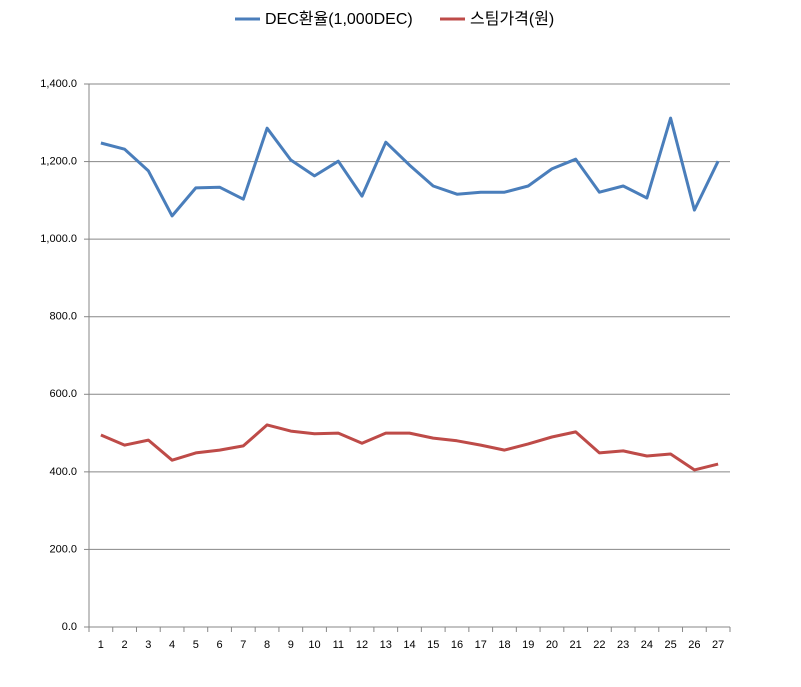  I want to click on x-tick-label: 16, so click(457, 645).